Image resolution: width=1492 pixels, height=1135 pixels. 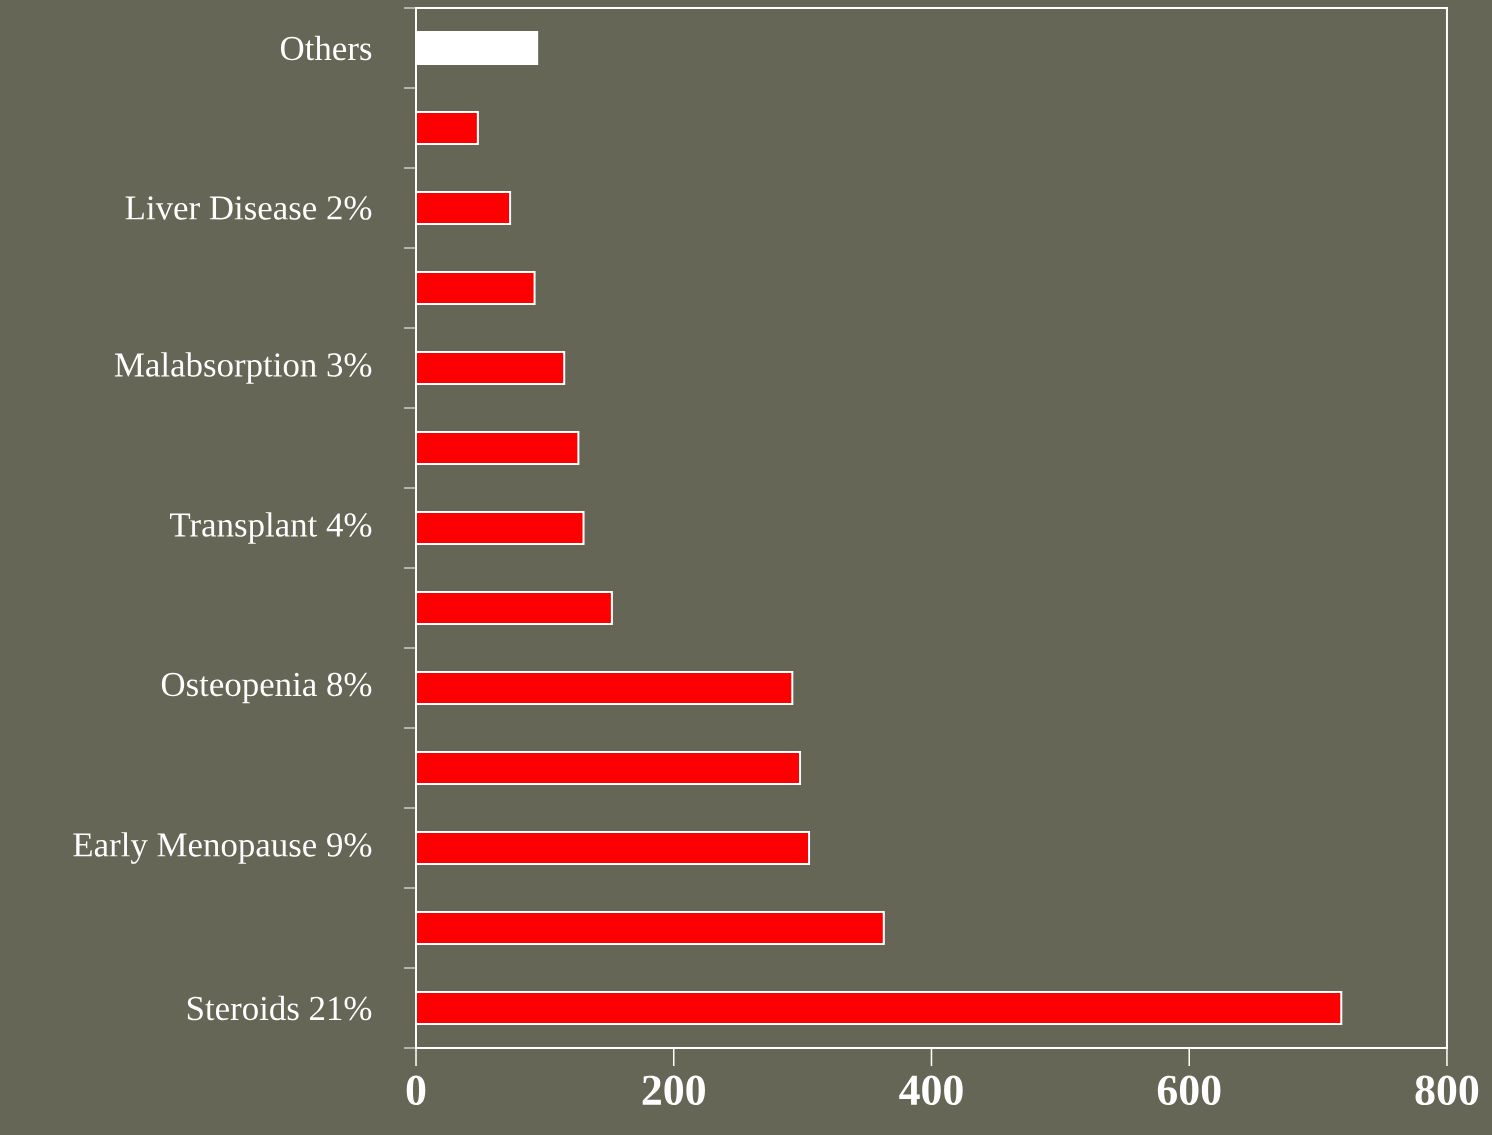 What do you see at coordinates (271, 528) in the screenshot?
I see `y-tick-label: Transplant 4%` at bounding box center [271, 528].